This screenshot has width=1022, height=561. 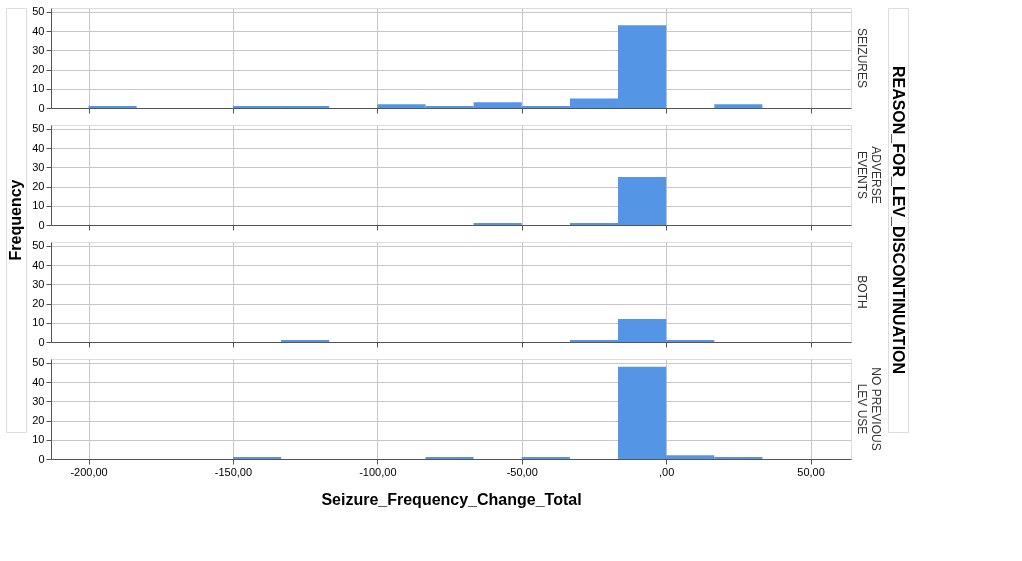 What do you see at coordinates (898, 220) in the screenshot?
I see `text: REASON_FOR_LEV_DISCONTINUATION` at bounding box center [898, 220].